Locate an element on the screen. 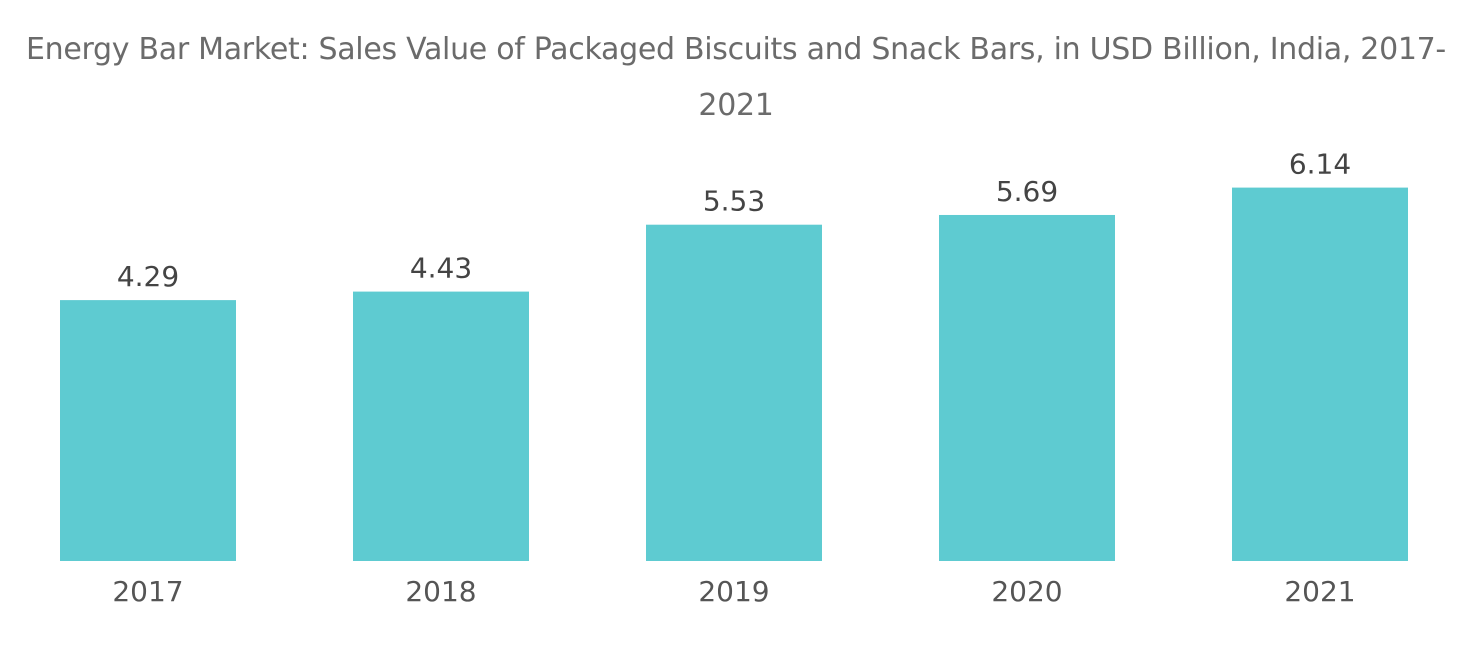 The width and height of the screenshot is (1472, 654). value-label-2019: 5.53 is located at coordinates (734, 201).